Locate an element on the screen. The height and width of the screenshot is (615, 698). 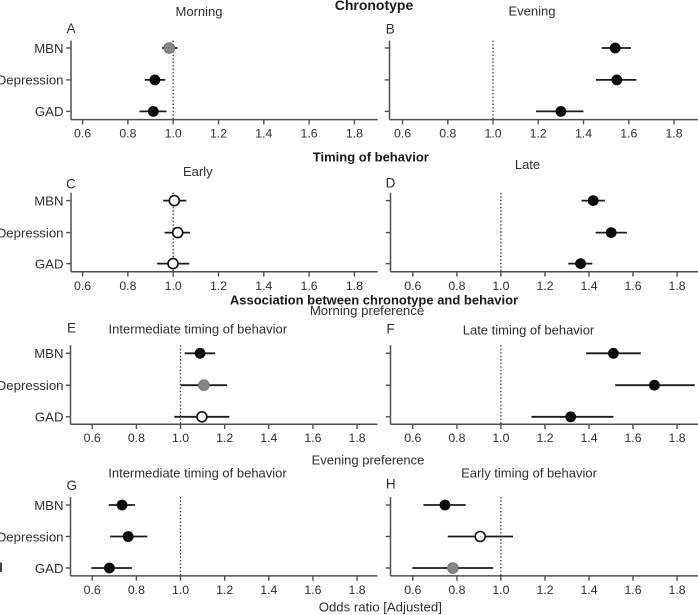
svg-text: Evening preference is located at coordinates (368, 460).